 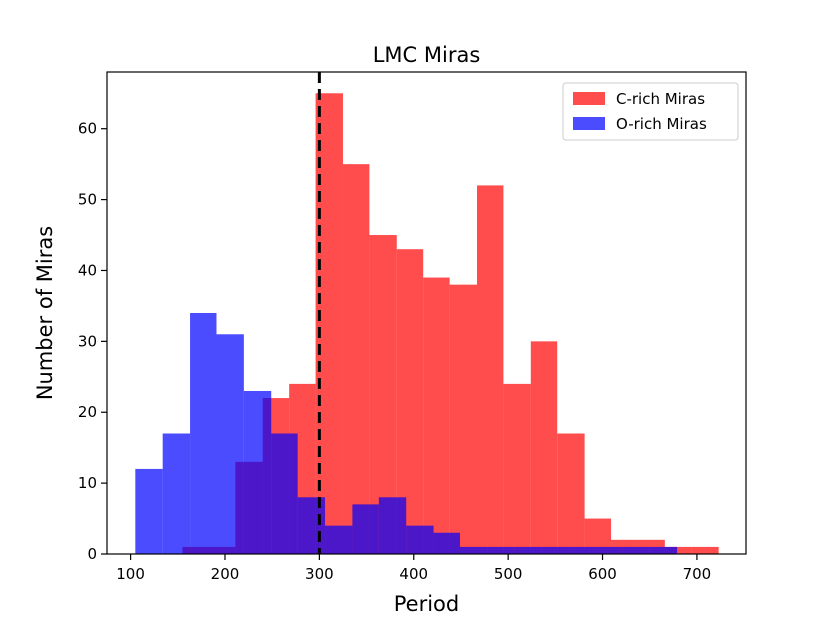 What do you see at coordinates (589, 123) in the screenshot?
I see `legend-swatch-o-rich` at bounding box center [589, 123].